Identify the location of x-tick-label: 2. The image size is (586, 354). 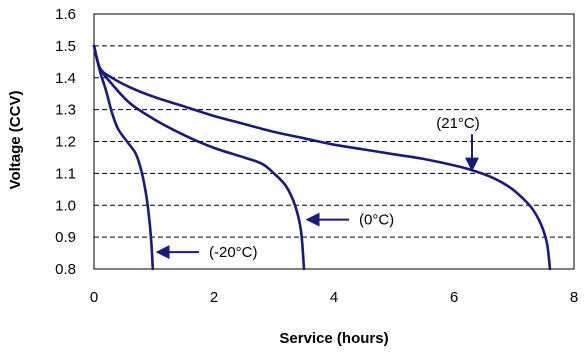
(214, 297).